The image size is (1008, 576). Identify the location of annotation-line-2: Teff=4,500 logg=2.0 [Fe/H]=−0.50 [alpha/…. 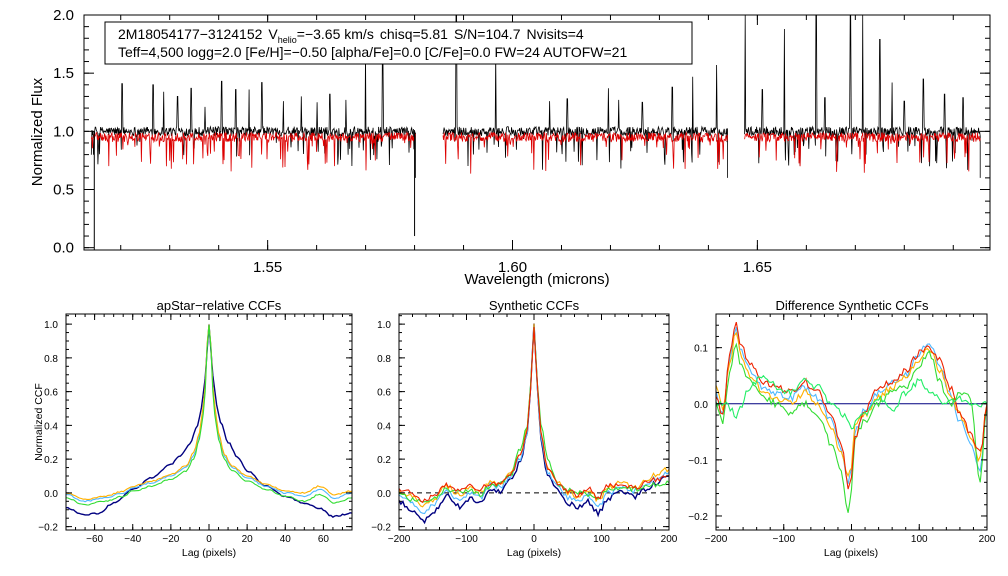
(372, 52).